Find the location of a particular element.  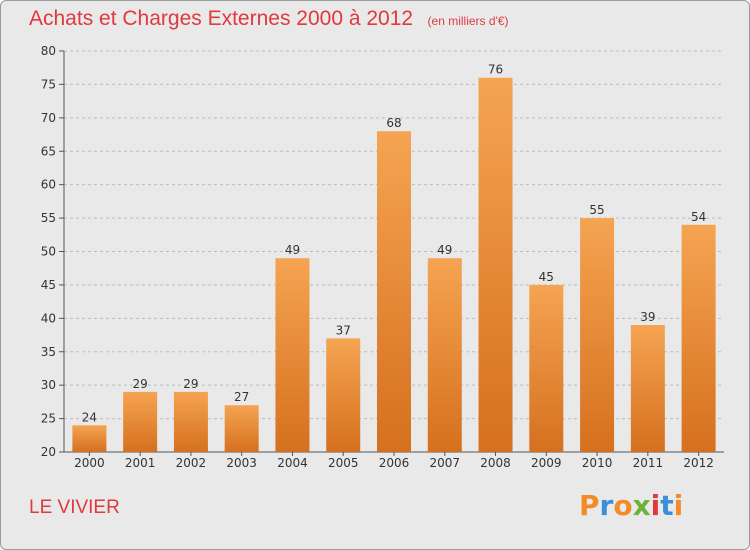

y-tick-label: 35 is located at coordinates (48, 352).